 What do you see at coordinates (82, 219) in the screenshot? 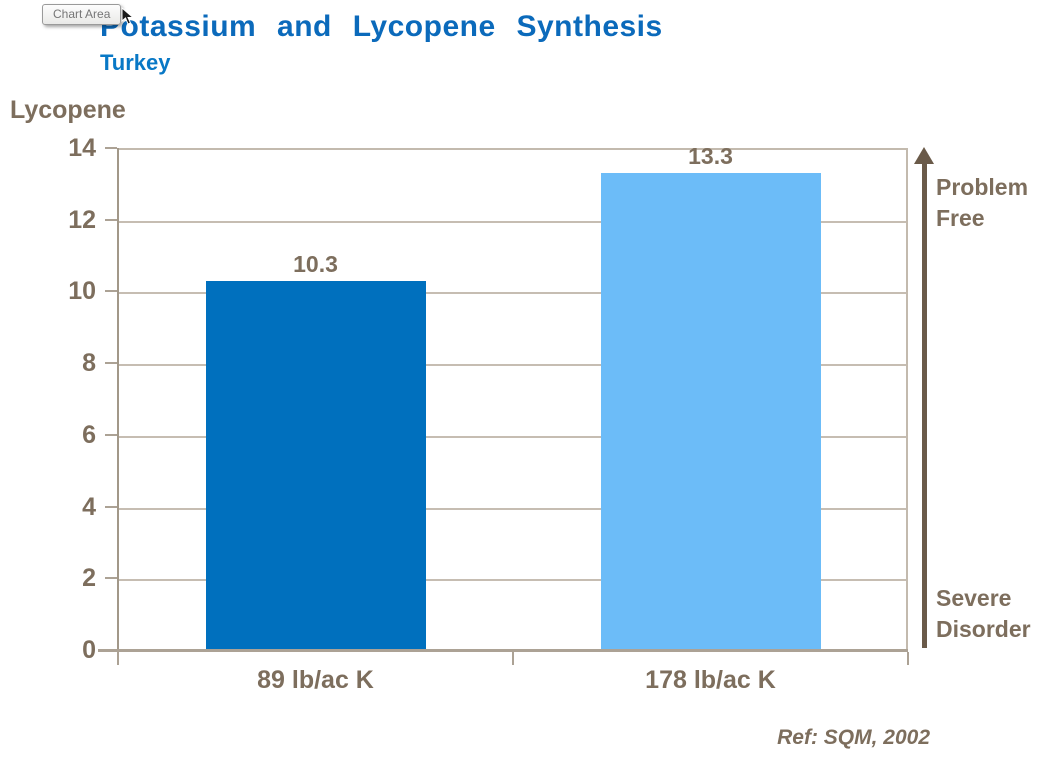
I see `y-tick-label-12: 12` at bounding box center [82, 219].